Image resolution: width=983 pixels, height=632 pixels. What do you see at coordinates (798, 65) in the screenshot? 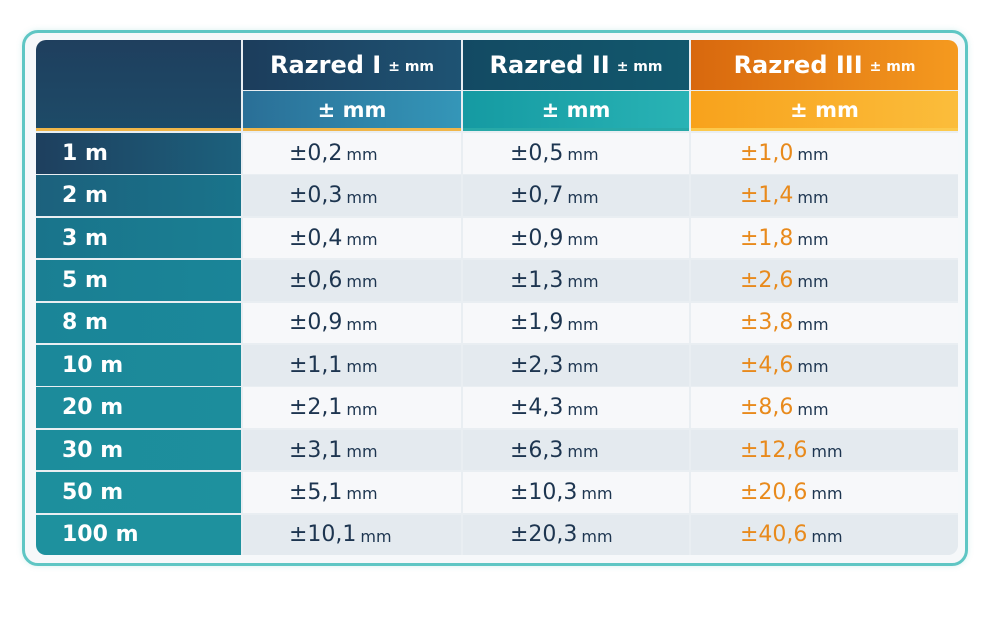
I see `header-class-iii-title: Razred III` at bounding box center [798, 65].